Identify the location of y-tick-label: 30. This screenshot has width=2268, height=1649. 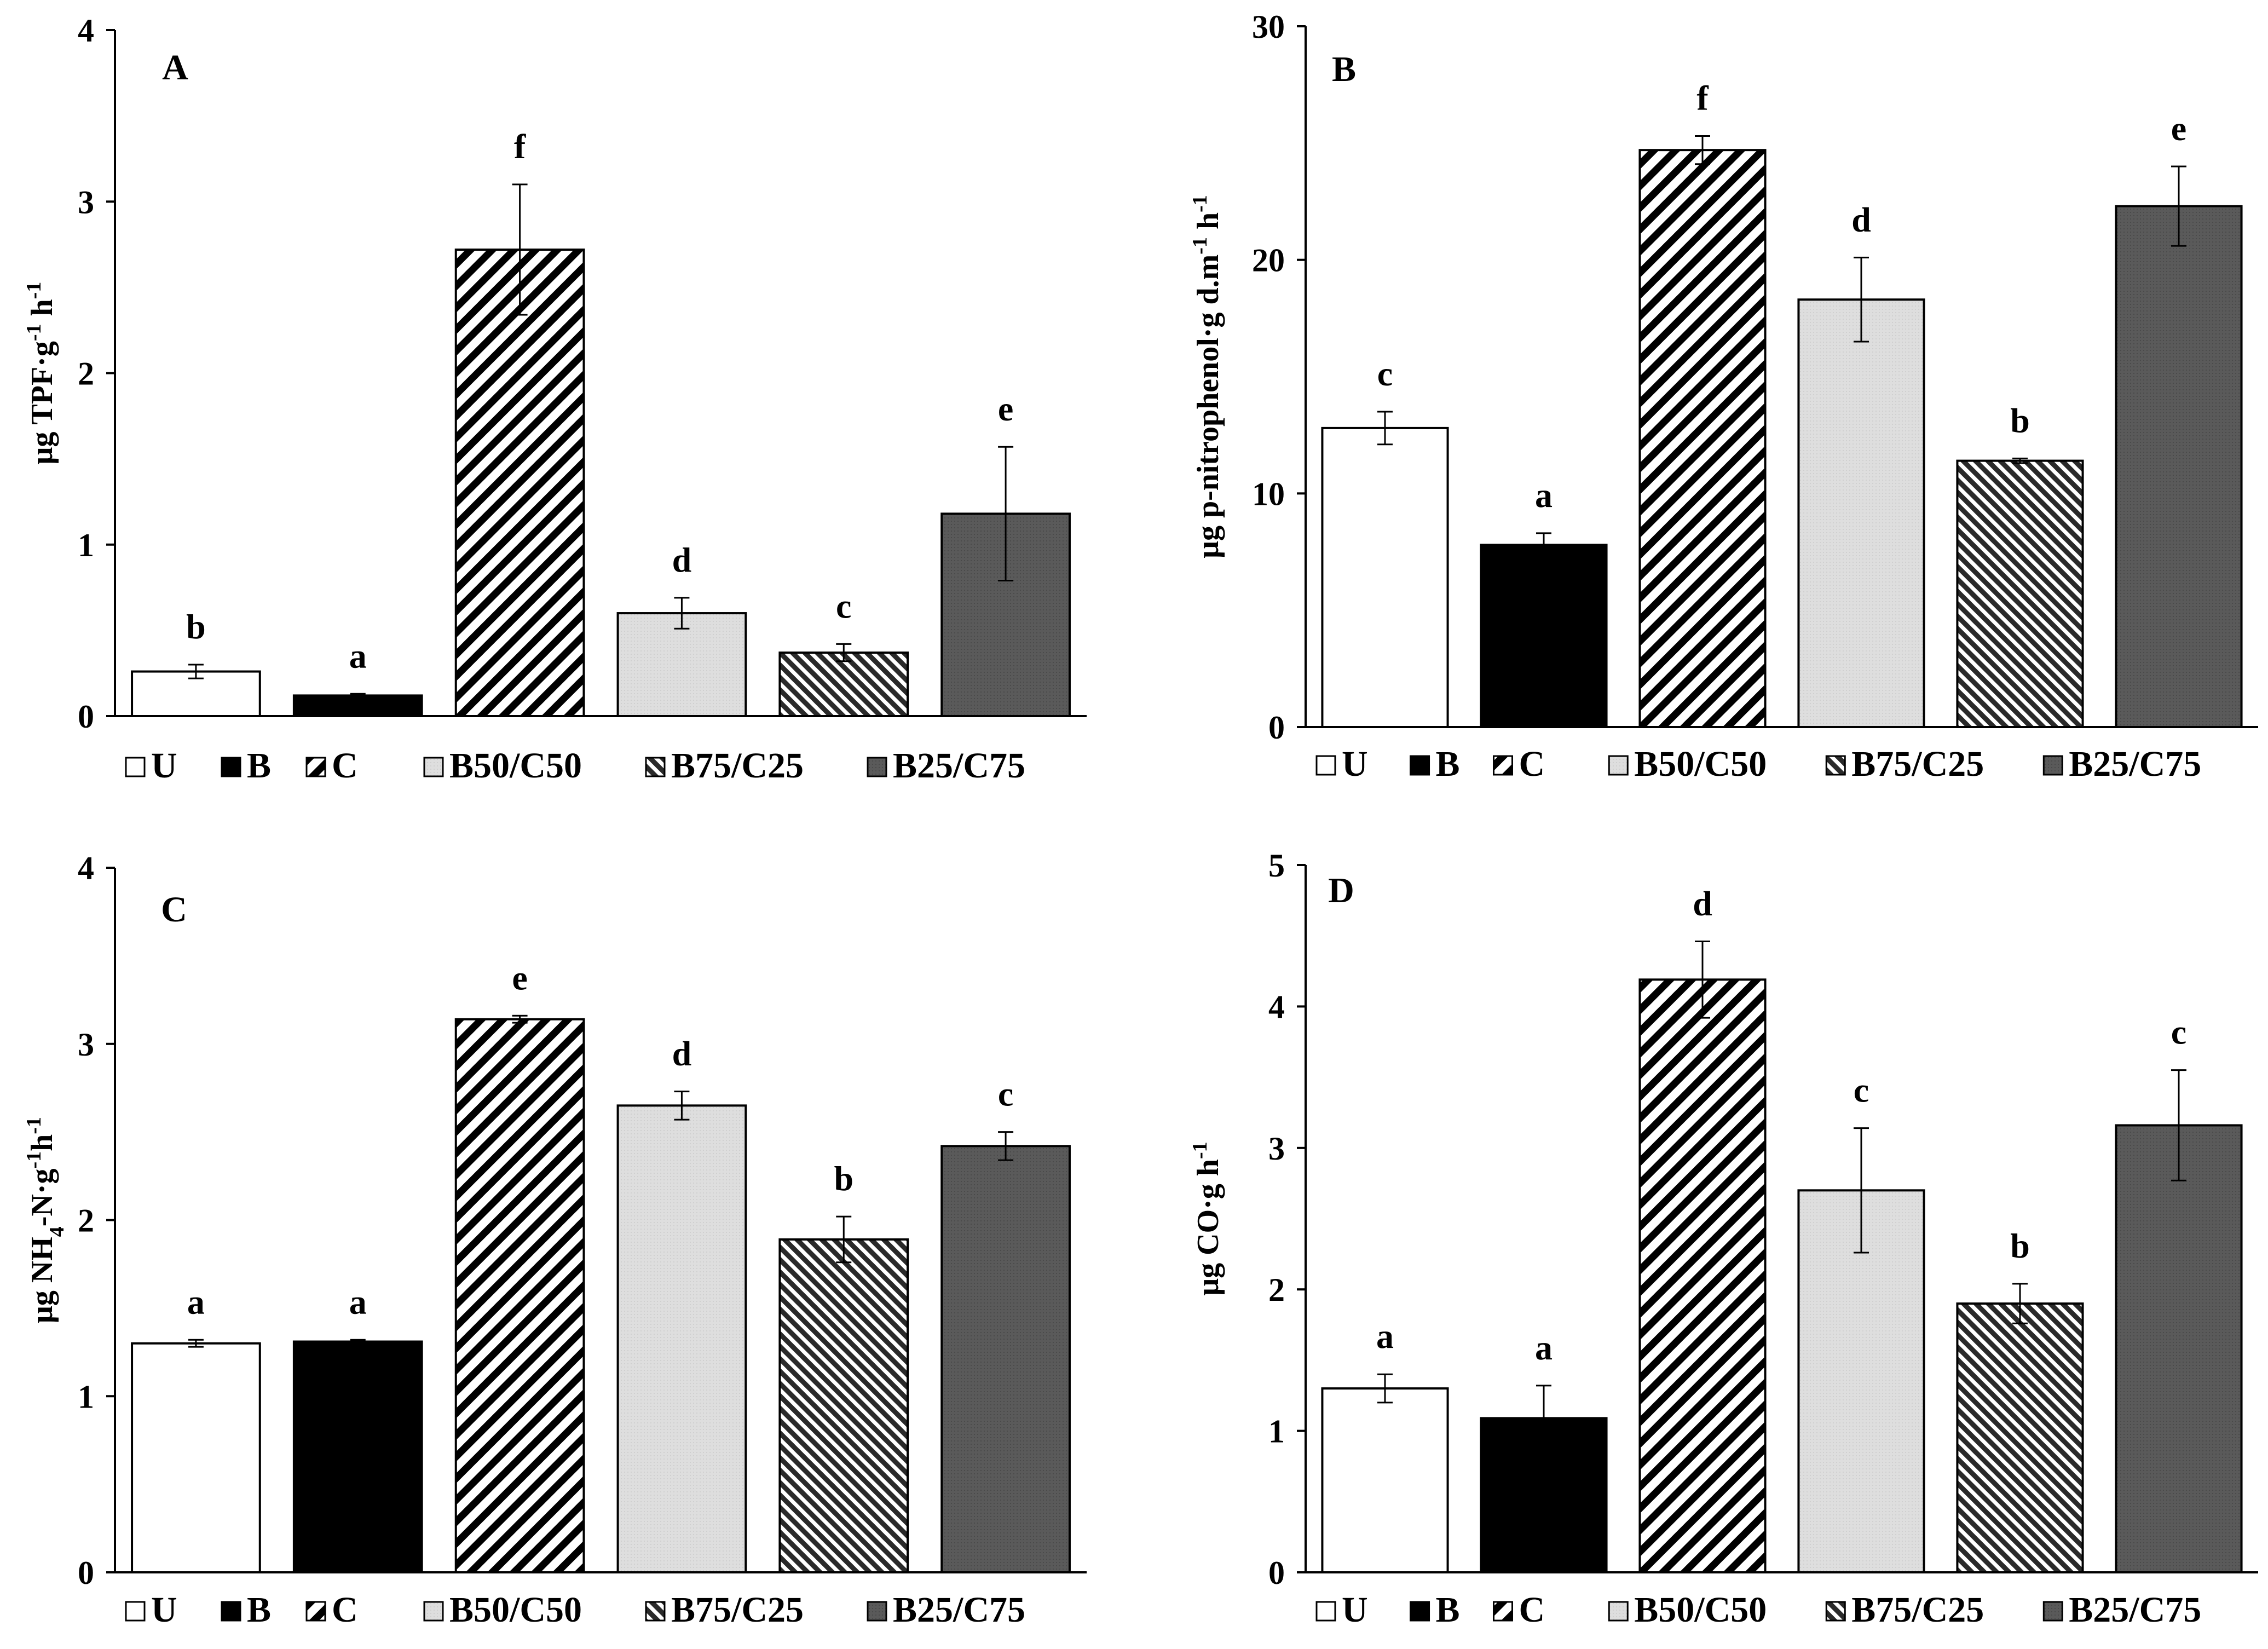
(1268, 27).